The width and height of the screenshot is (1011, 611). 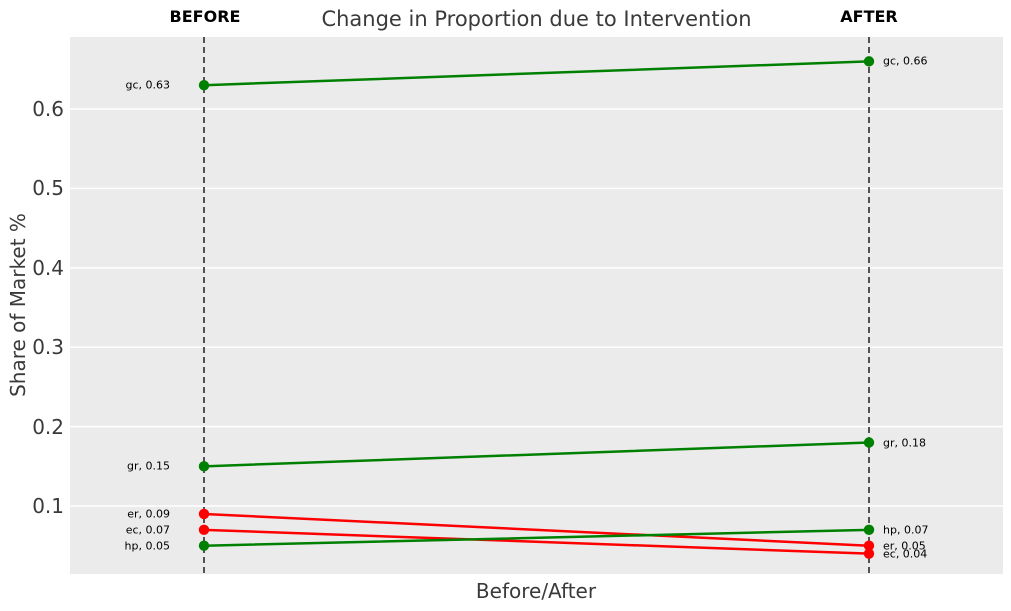 What do you see at coordinates (905, 61) in the screenshot?
I see `annotation-gc-after: gc, 0.66` at bounding box center [905, 61].